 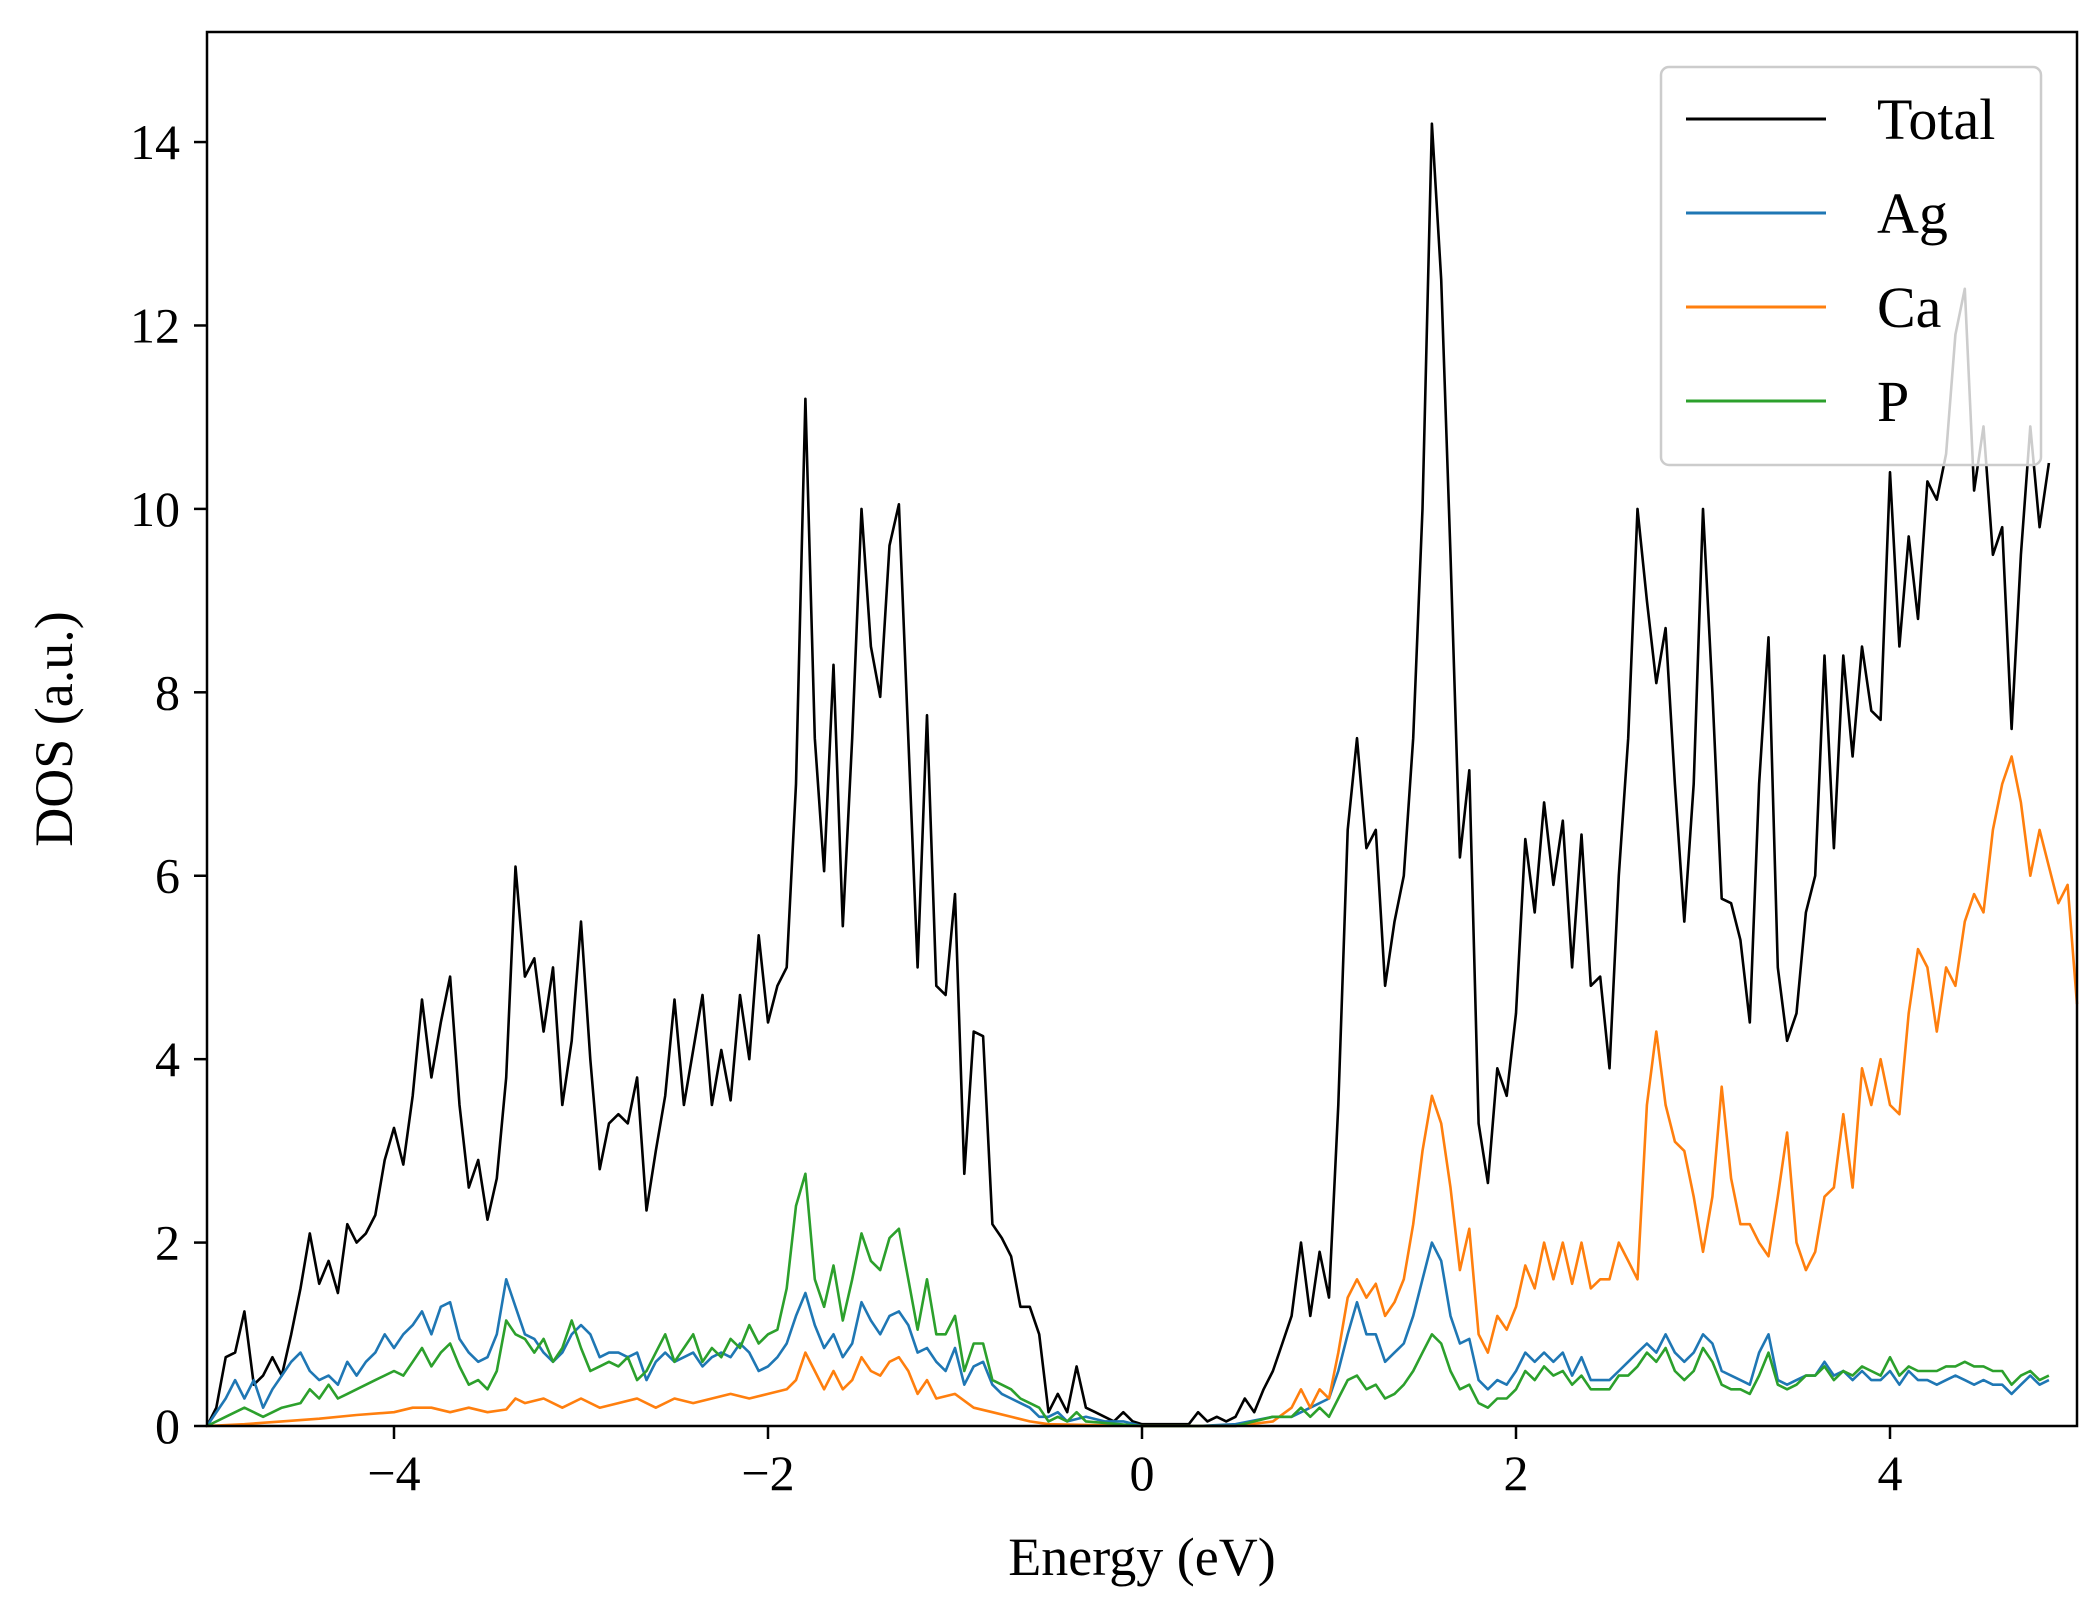 I want to click on legend-box, so click(x=1851, y=266).